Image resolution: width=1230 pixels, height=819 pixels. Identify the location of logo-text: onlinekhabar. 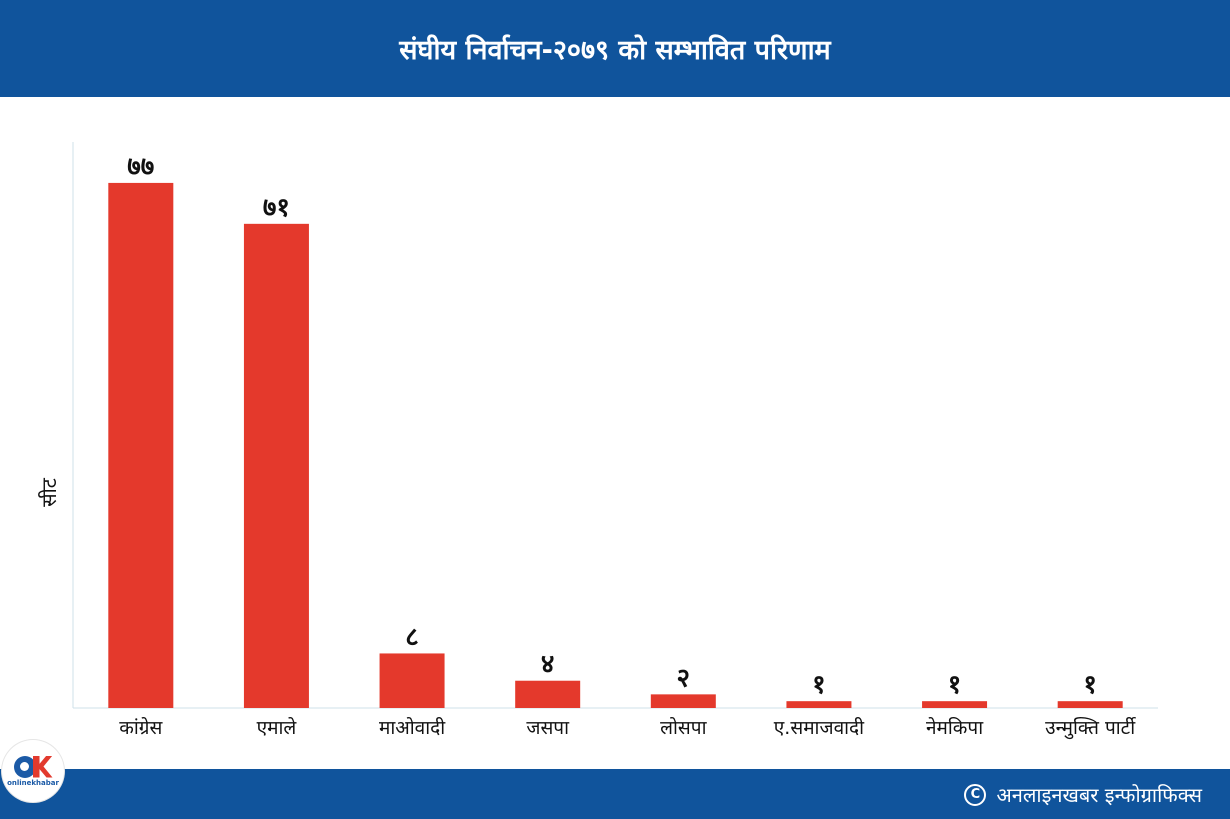
(33, 782).